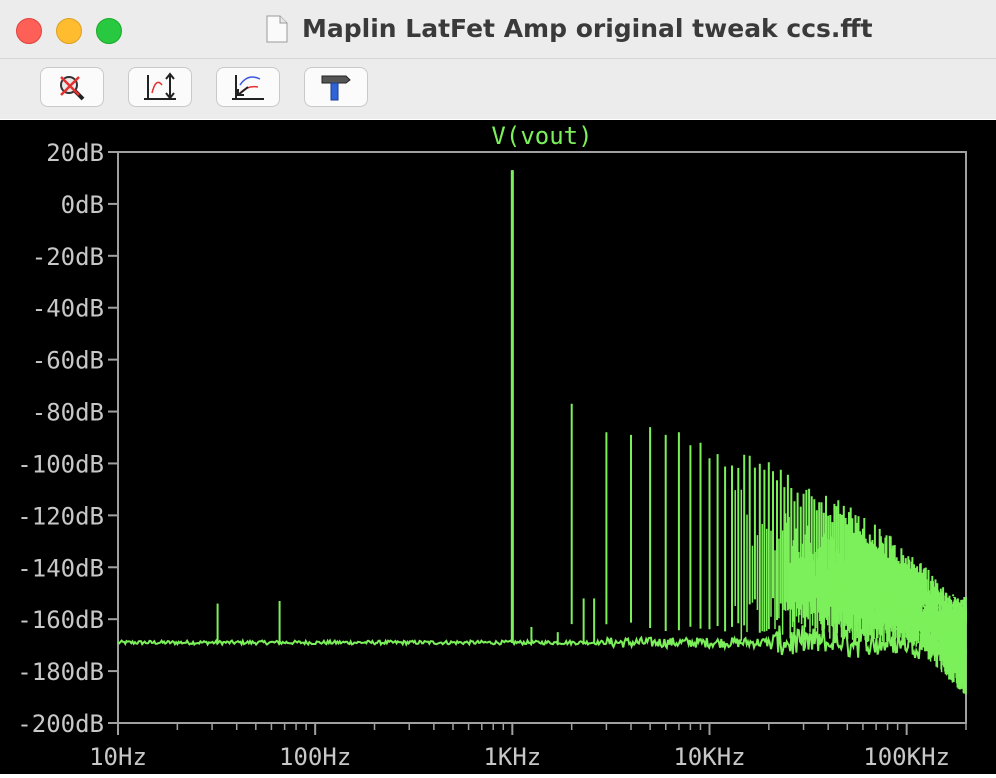  What do you see at coordinates (109, 31) in the screenshot?
I see `zoom-window-button` at bounding box center [109, 31].